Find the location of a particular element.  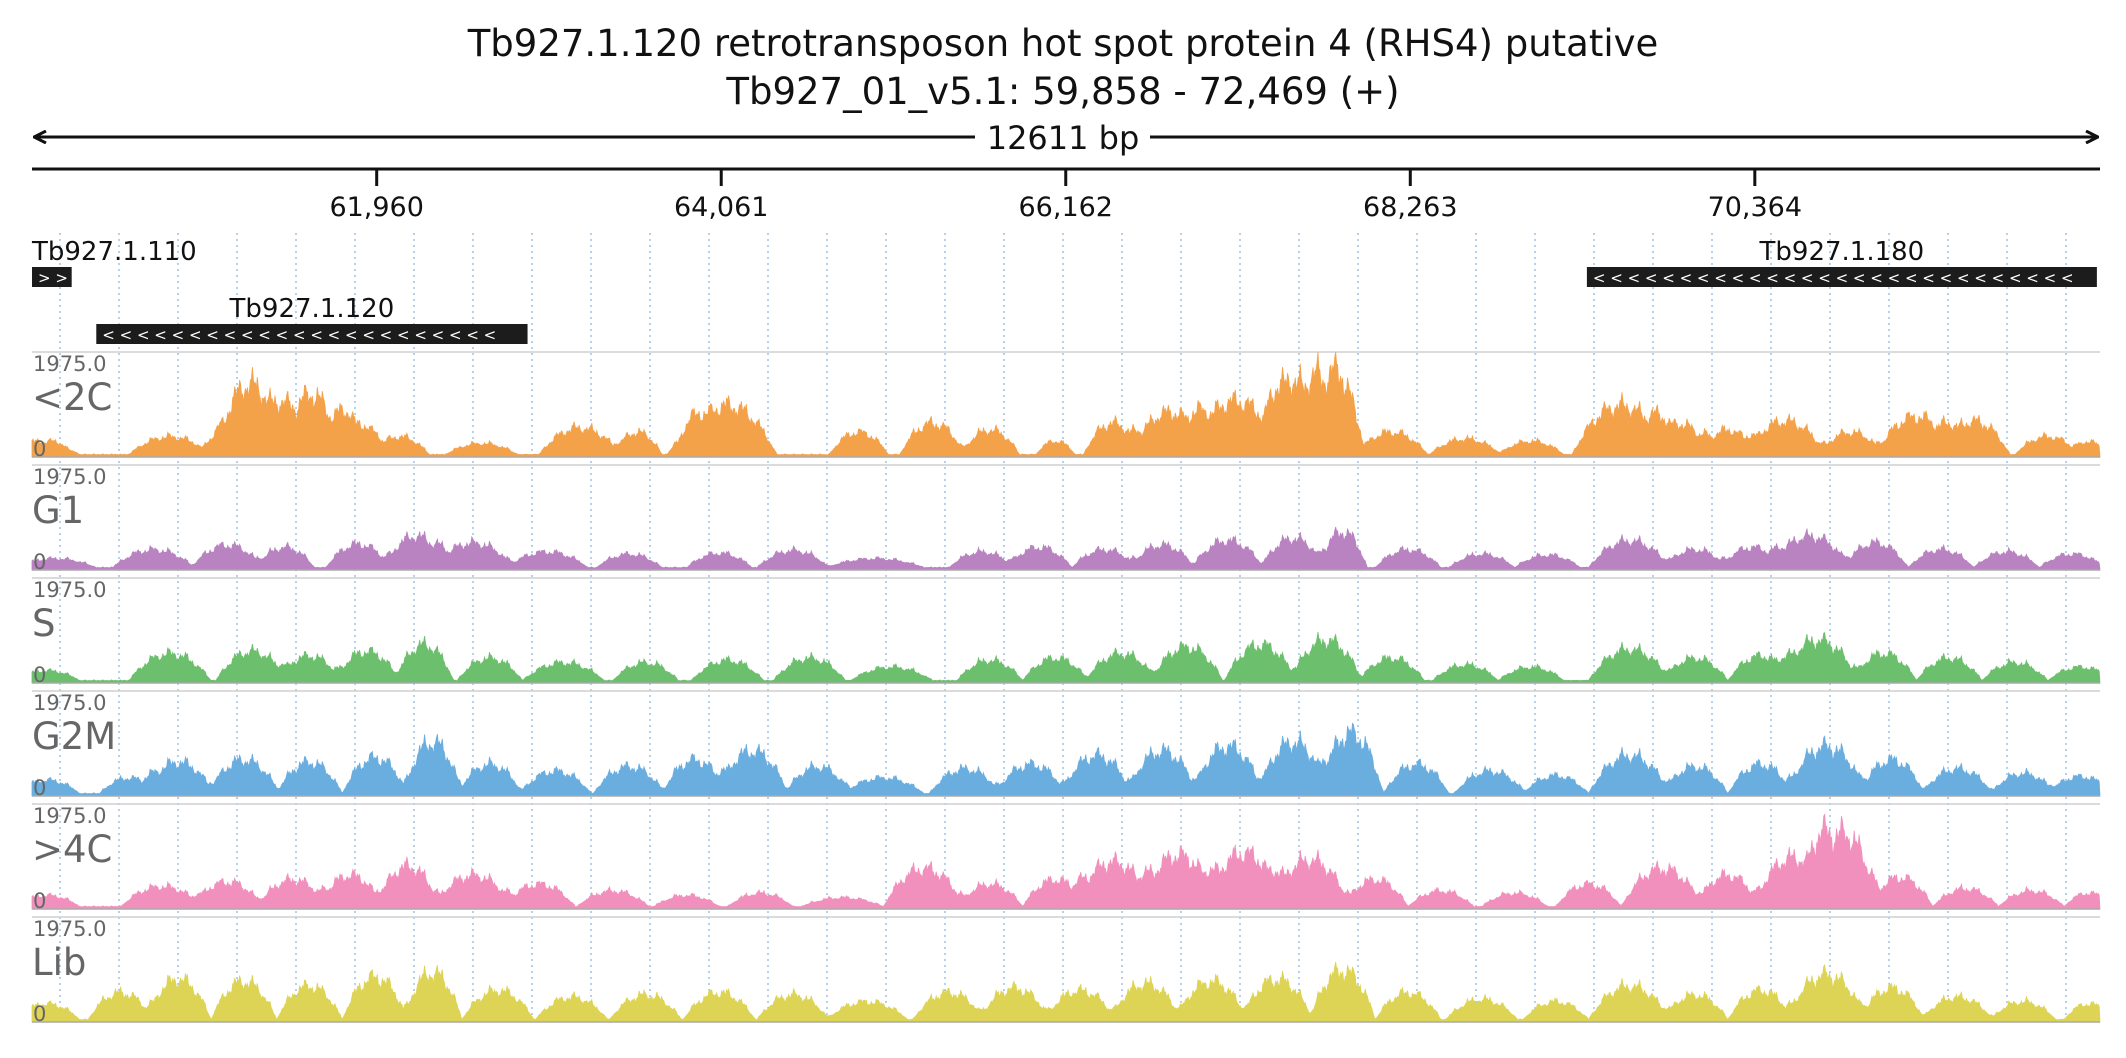

ruler-tick-label: 61,960 is located at coordinates (376, 207).